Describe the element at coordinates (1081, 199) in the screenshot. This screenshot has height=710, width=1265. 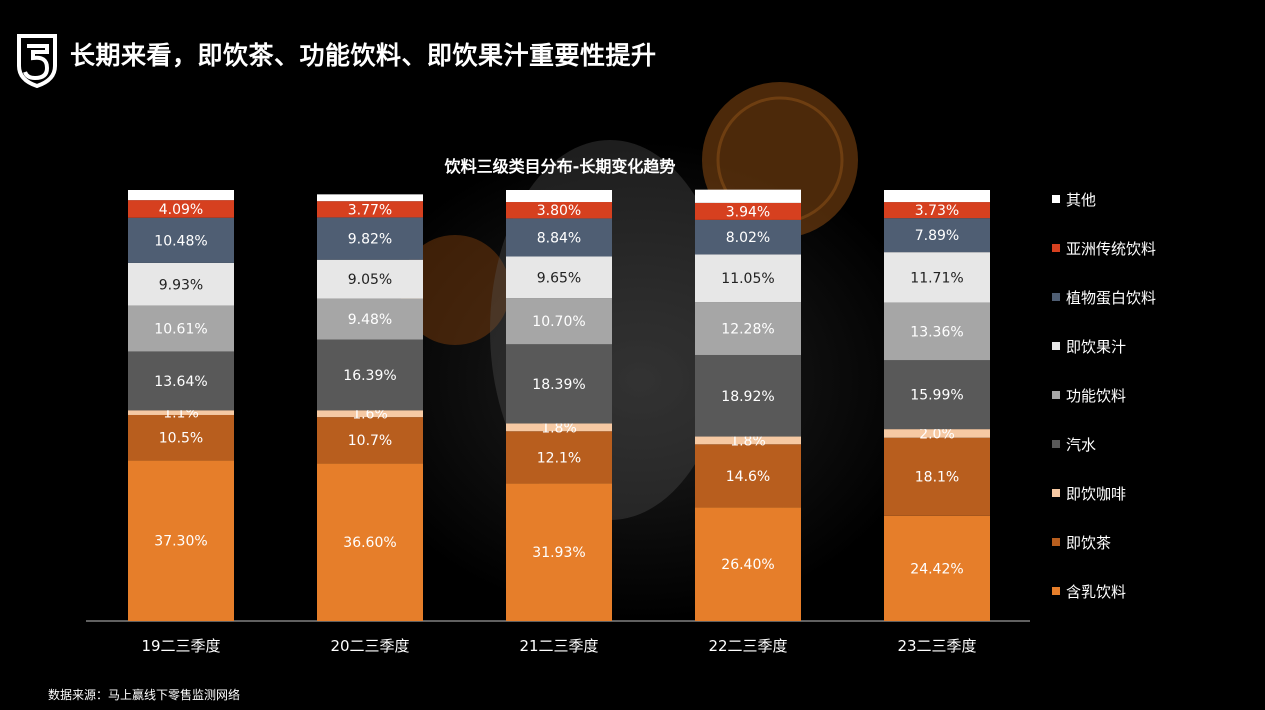
I see `legend-label: 其他` at that location.